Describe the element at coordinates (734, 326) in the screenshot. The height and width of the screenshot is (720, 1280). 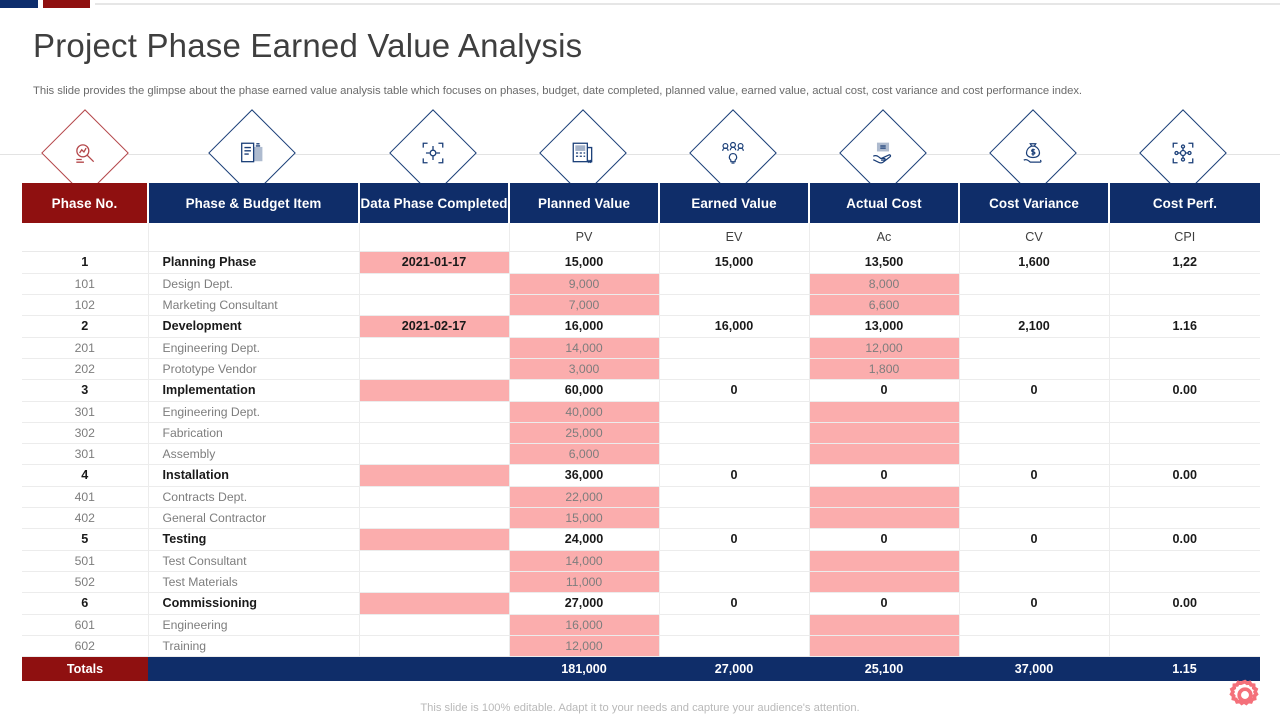
I see `cell-ev: 16,000` at that location.